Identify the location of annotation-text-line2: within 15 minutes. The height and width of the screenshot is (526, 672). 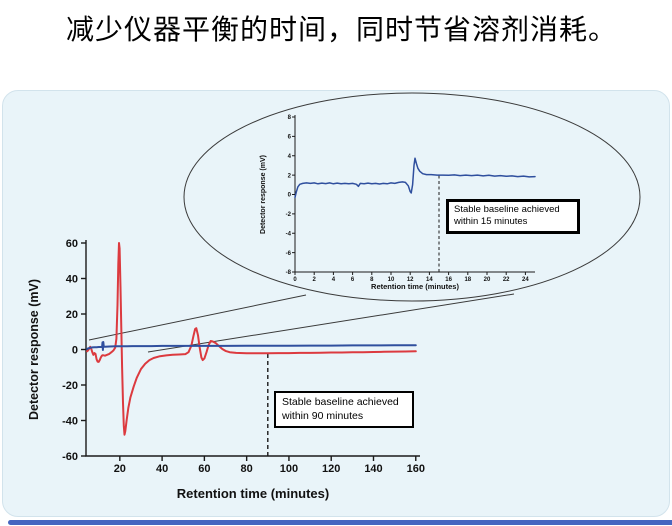
(491, 222).